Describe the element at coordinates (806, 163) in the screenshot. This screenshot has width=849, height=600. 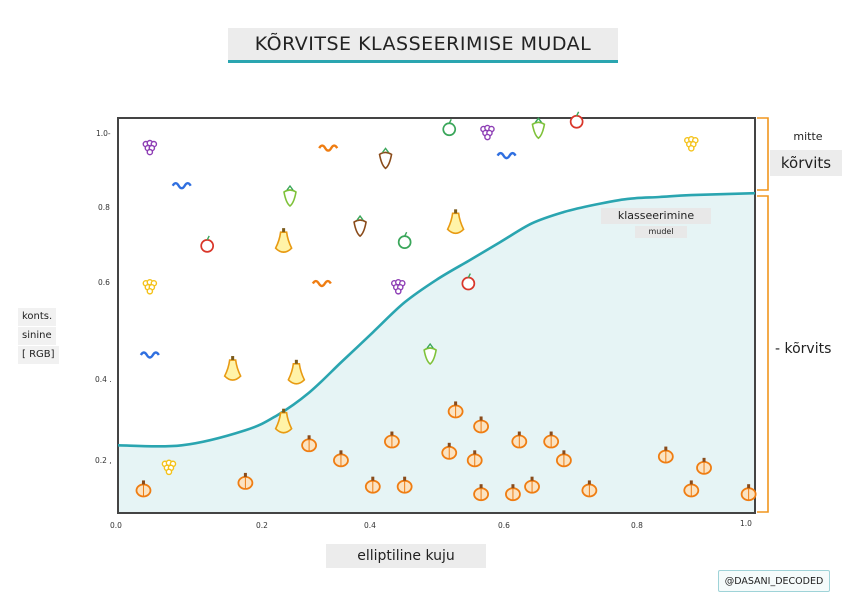
I see `label-not-pumpkin: kõrvits` at that location.